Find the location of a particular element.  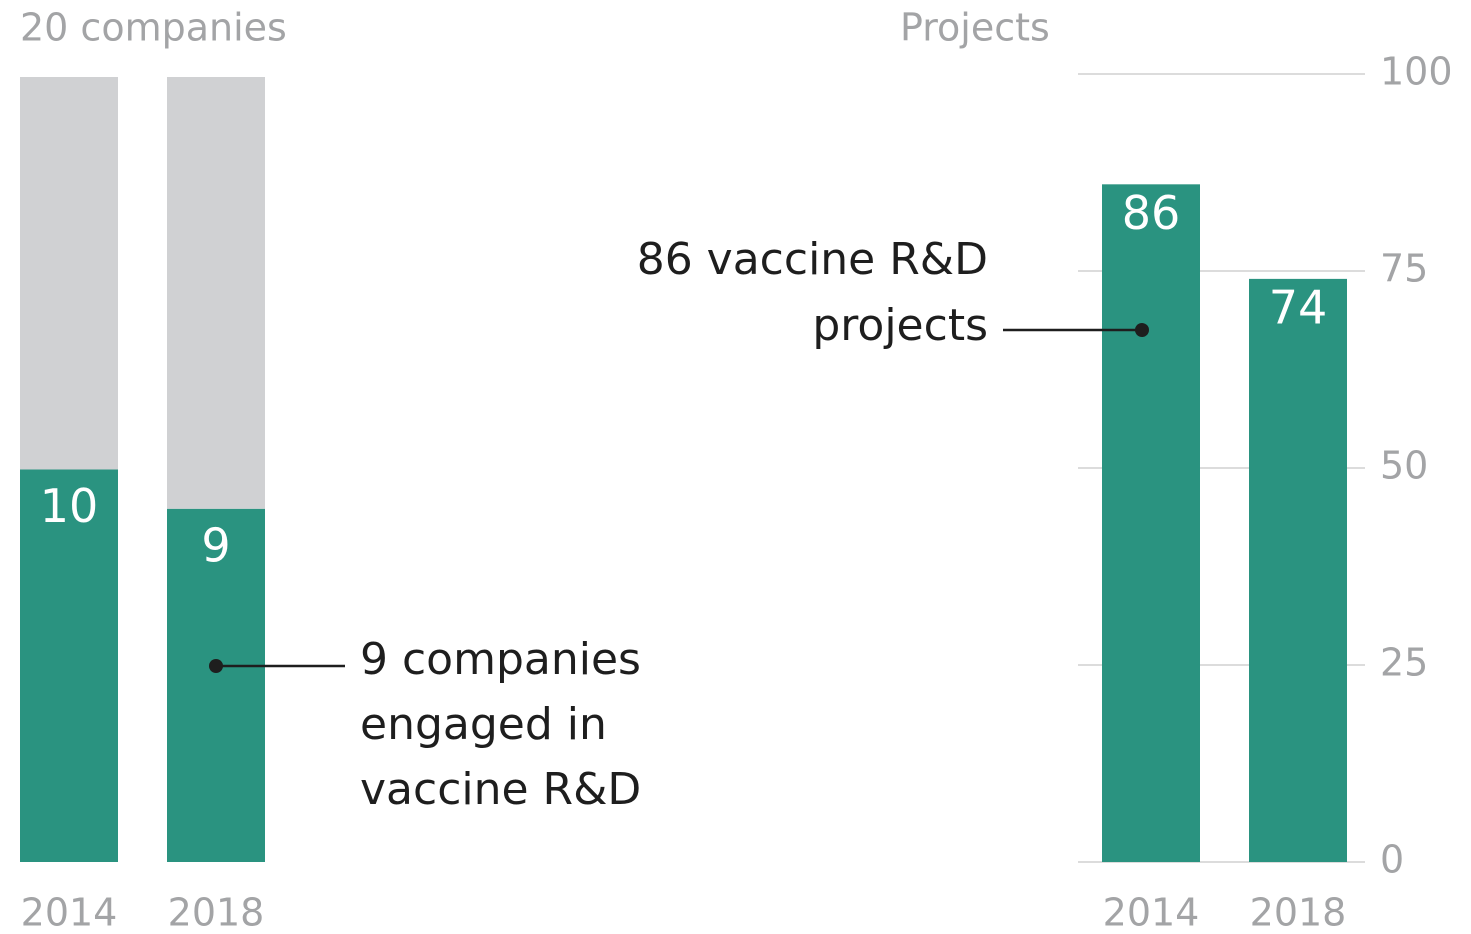

y-tick-label: 75 is located at coordinates (1404, 269).